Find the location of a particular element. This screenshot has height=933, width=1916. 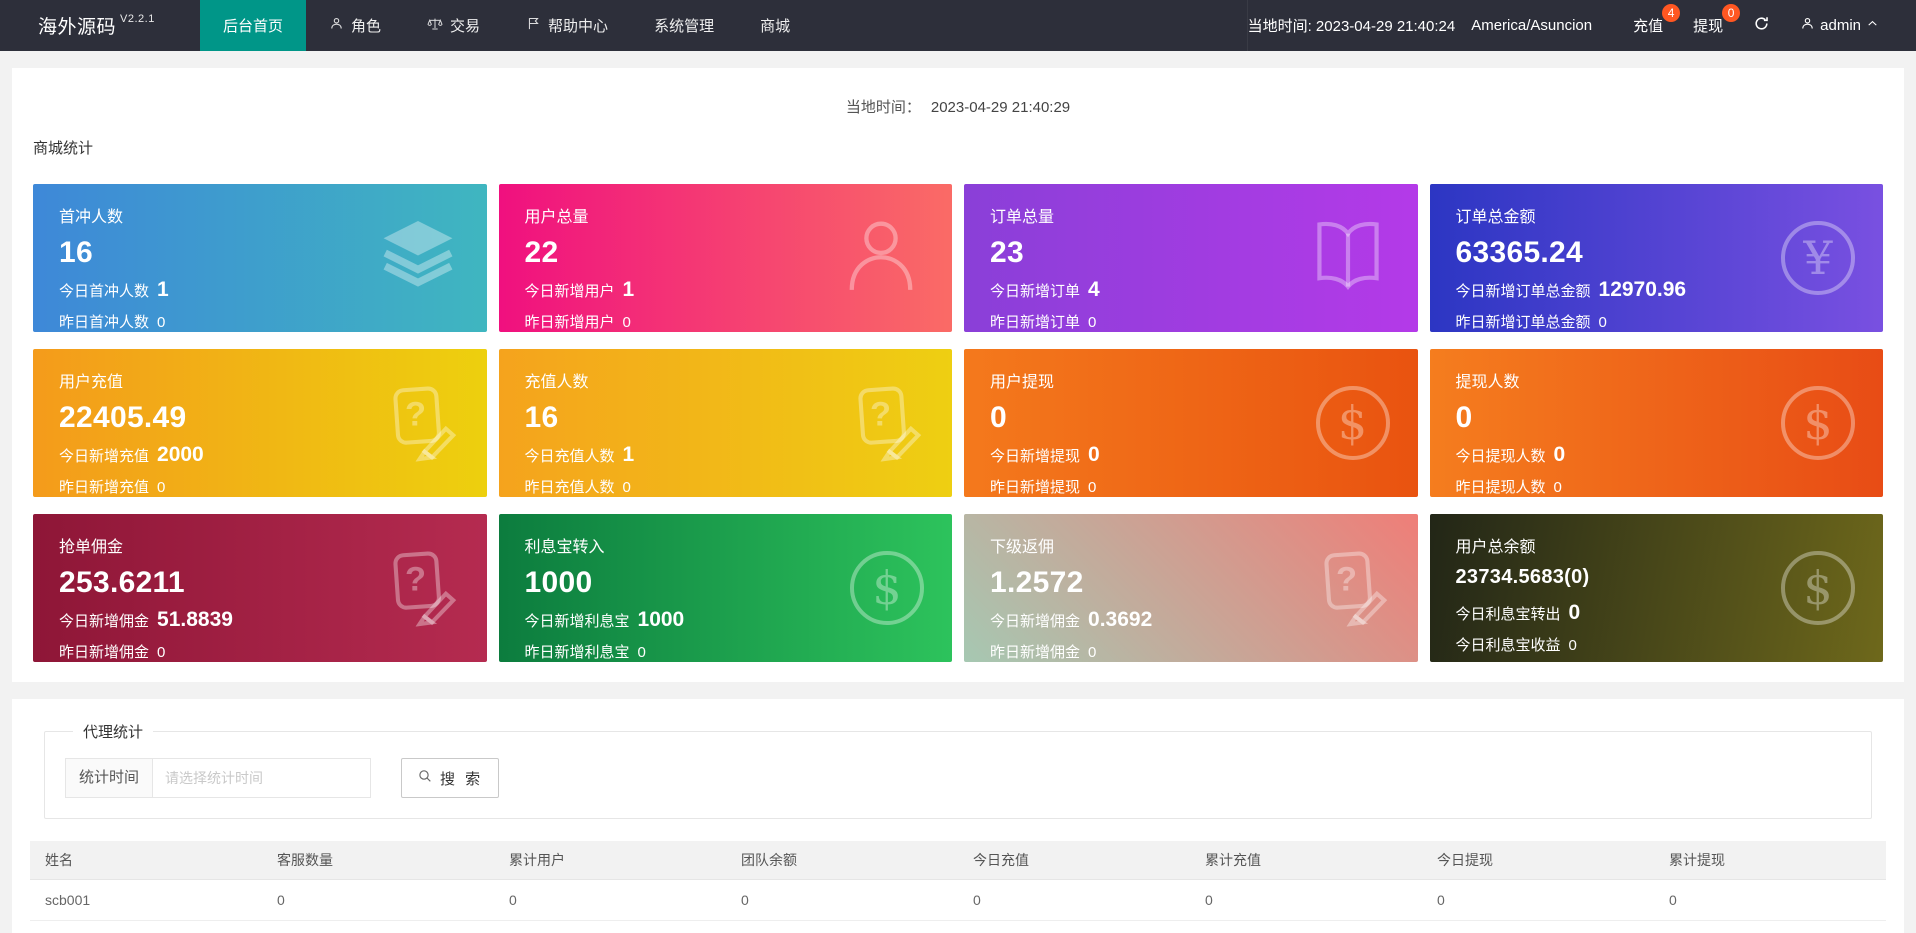

table-cell: scb002 is located at coordinates (146, 926).